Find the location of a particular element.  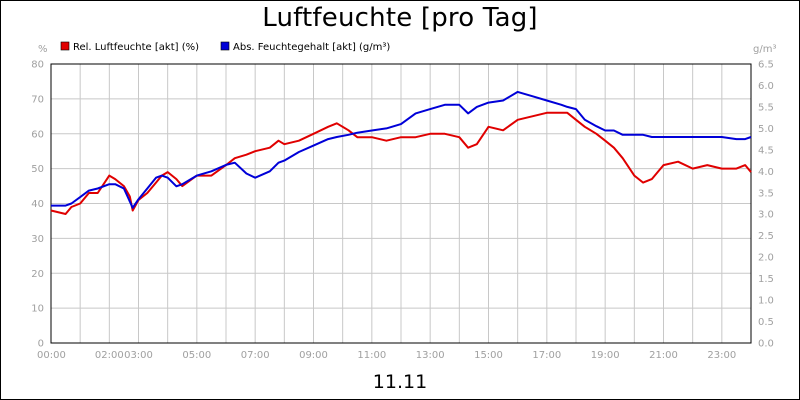

right-axis-tick-label: 0.0 is located at coordinates (766, 344).